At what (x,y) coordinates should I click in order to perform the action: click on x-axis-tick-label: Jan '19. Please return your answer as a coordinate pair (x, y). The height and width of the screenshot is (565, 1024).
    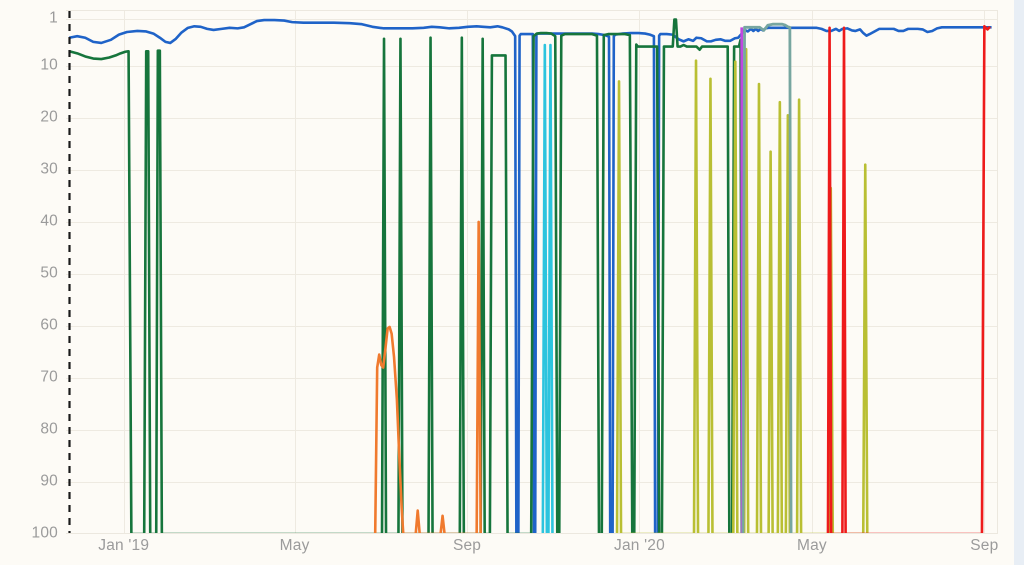
    Looking at the image, I should click on (124, 545).